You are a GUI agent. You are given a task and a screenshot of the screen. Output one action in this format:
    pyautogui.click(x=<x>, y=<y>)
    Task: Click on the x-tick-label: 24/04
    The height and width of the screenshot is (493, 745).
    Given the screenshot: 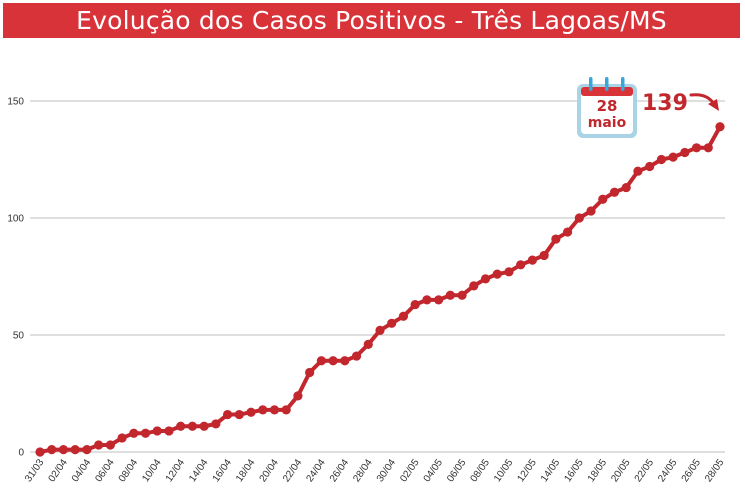 What is the action you would take?
    pyautogui.click(x=316, y=470)
    